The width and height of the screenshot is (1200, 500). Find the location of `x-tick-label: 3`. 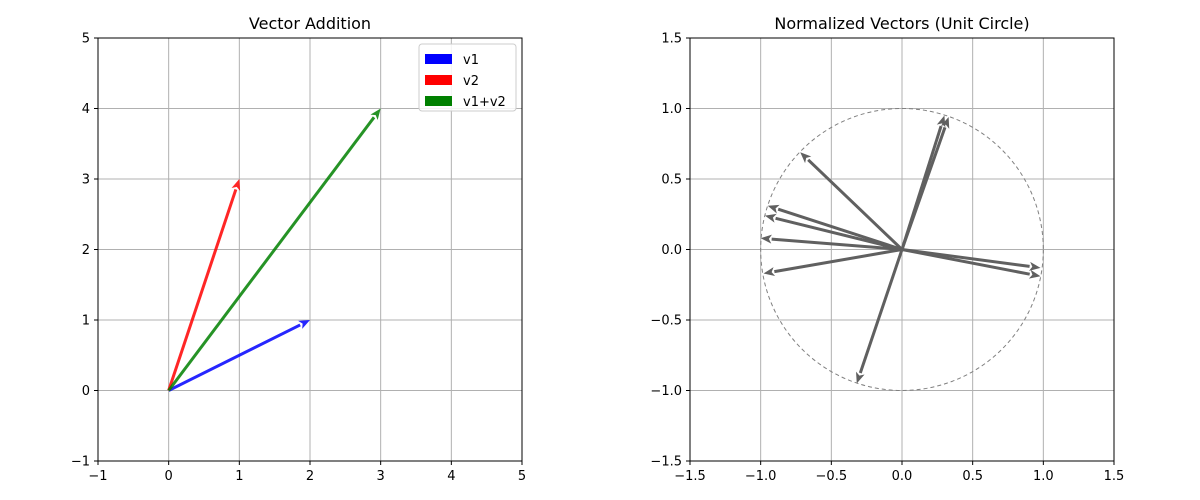

x-tick-label: 3 is located at coordinates (381, 476).